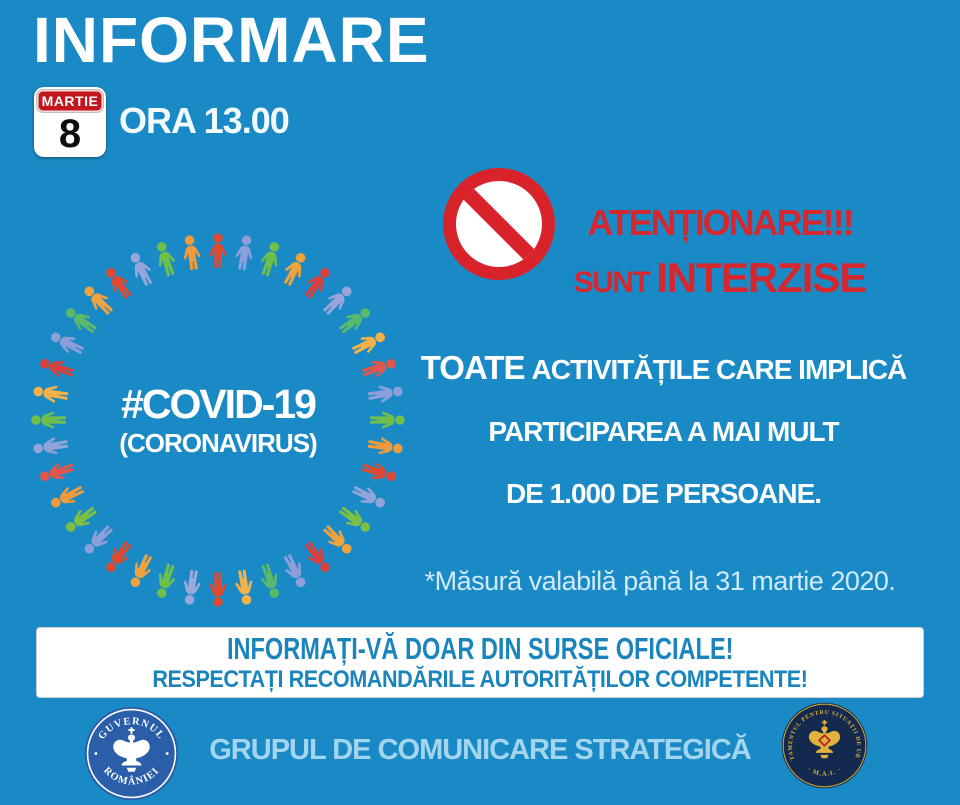 This screenshot has height=805, width=960. Describe the element at coordinates (96, 753) in the screenshot. I see `gov-logo-left-dot` at that location.